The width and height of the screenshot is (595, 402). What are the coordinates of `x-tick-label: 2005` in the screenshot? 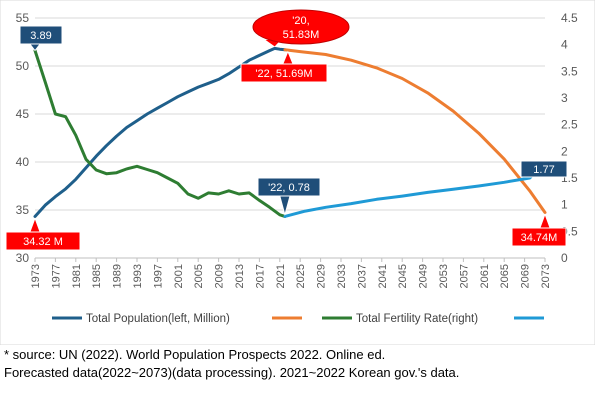 It's located at (199, 276).